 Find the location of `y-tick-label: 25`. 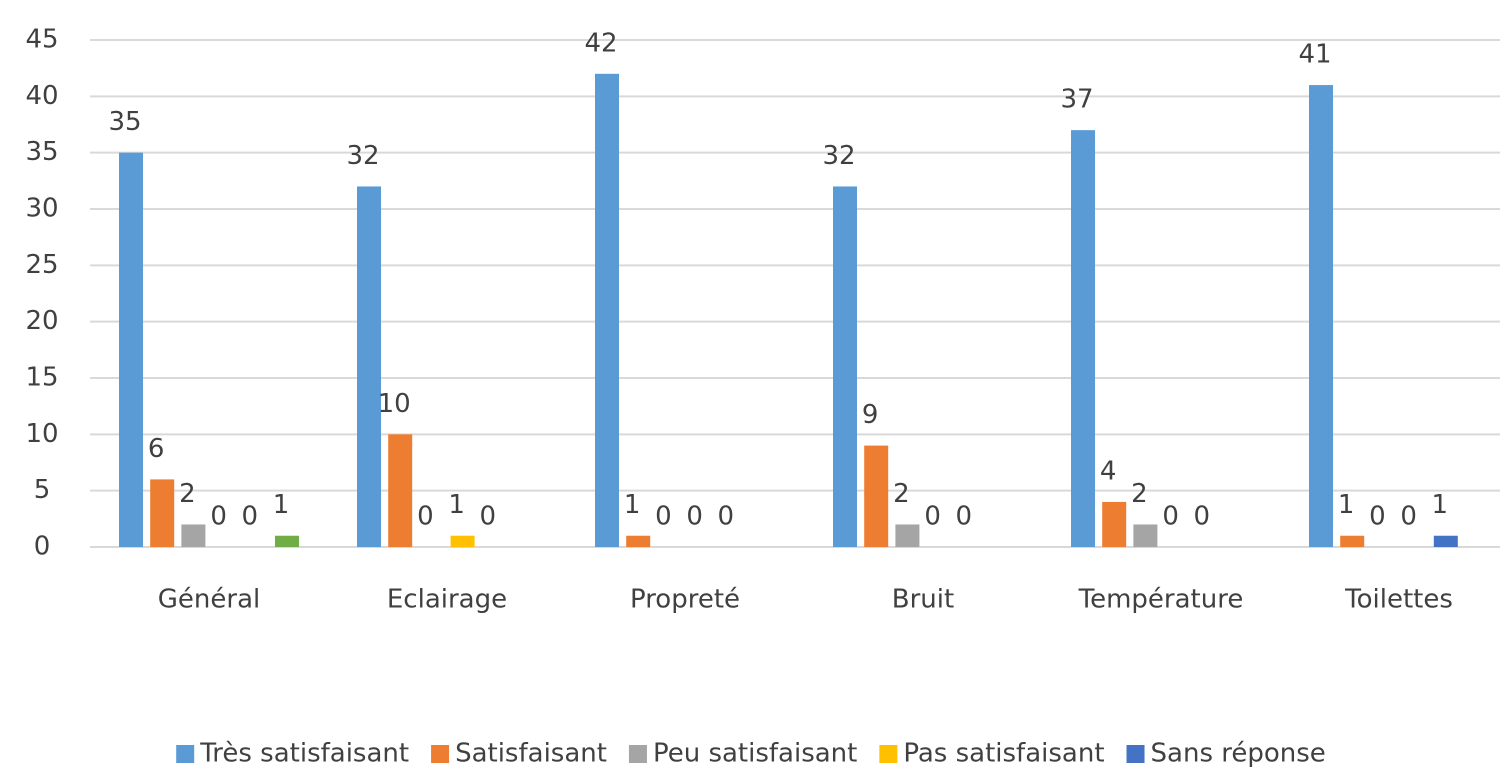

y-tick-label: 25 is located at coordinates (41, 265).